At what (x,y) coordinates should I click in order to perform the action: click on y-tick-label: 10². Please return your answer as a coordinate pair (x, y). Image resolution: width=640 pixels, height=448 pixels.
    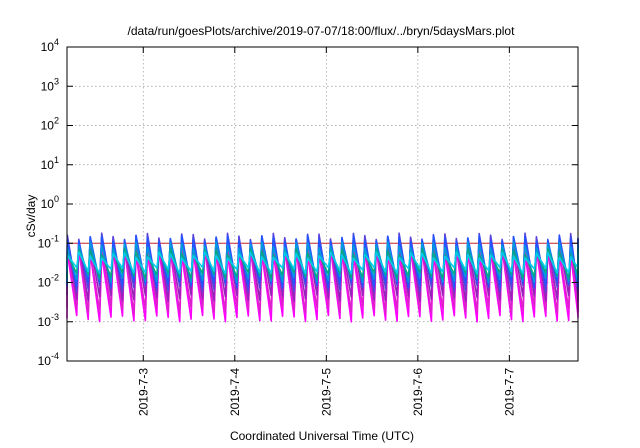
    Looking at the image, I should click on (50, 124).